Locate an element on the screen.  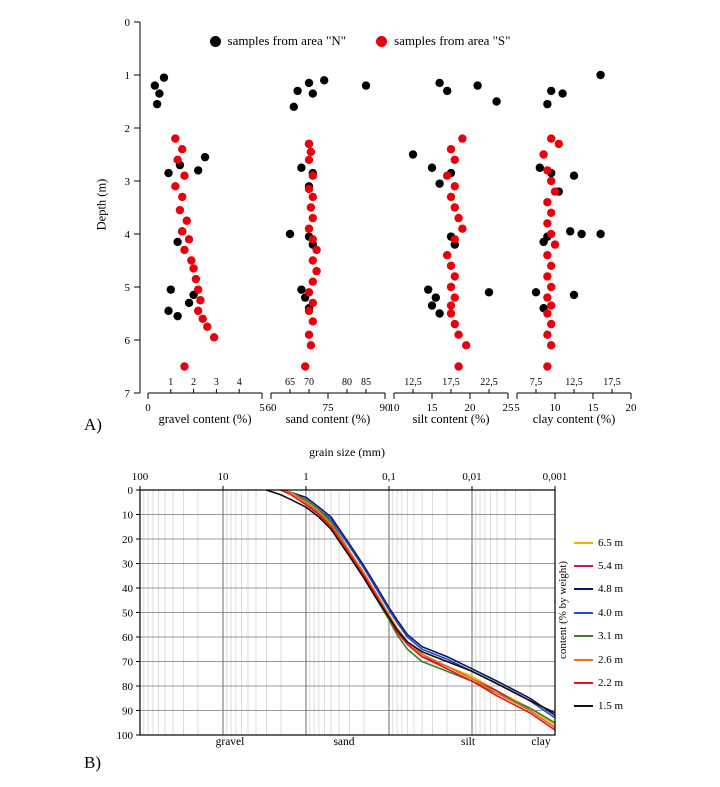
curve-3.1m is located at coordinates (418, 606).